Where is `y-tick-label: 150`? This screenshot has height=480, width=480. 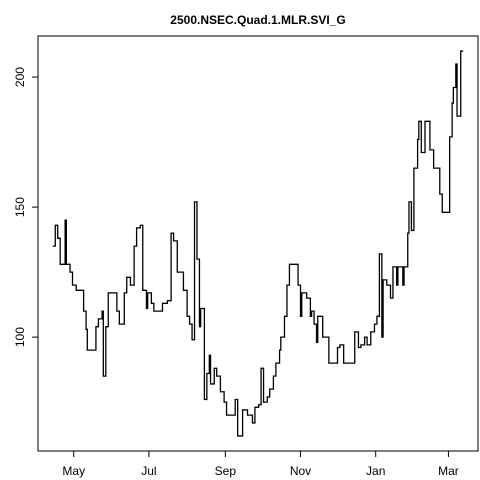
y-tick-label: 150 is located at coordinates (20, 207).